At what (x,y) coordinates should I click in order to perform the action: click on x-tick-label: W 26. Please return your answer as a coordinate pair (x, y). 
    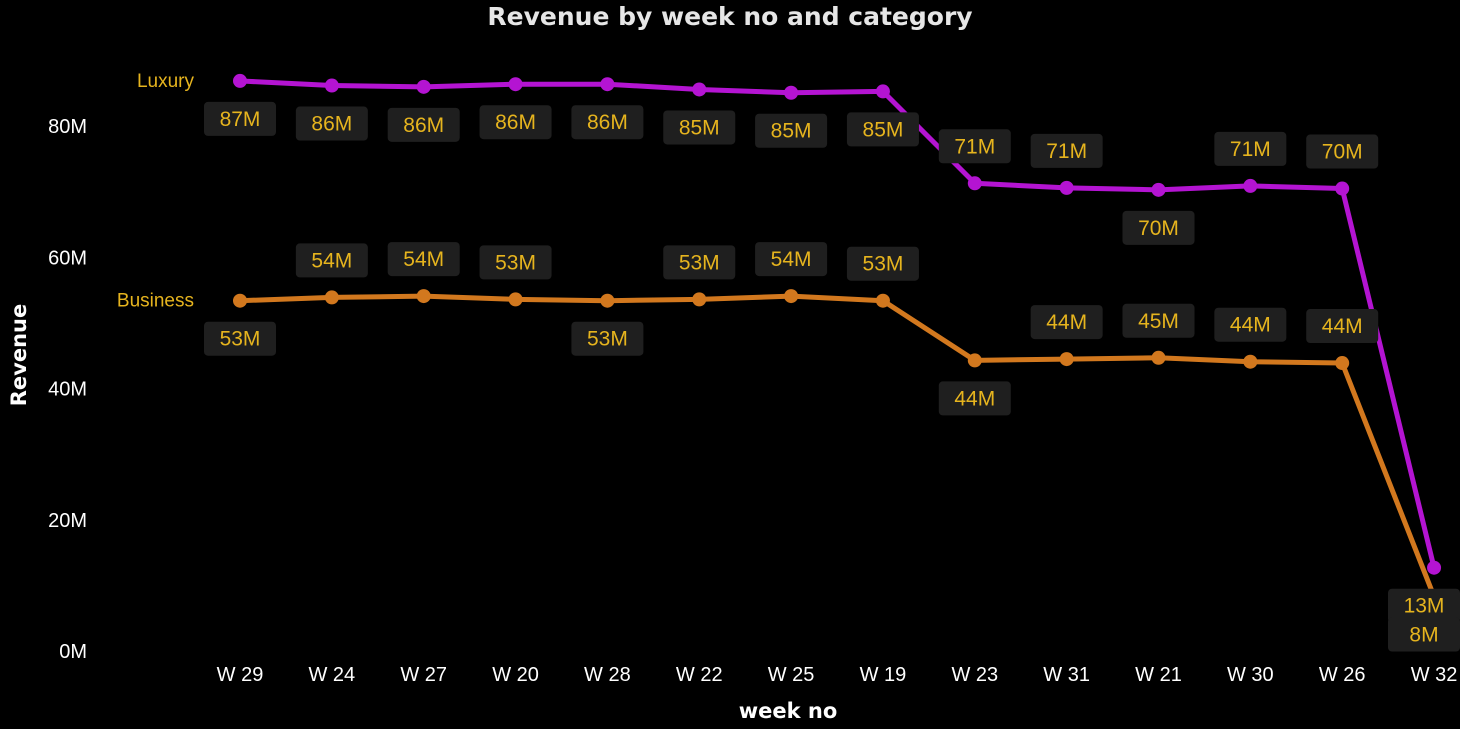
    Looking at the image, I should click on (1342, 675).